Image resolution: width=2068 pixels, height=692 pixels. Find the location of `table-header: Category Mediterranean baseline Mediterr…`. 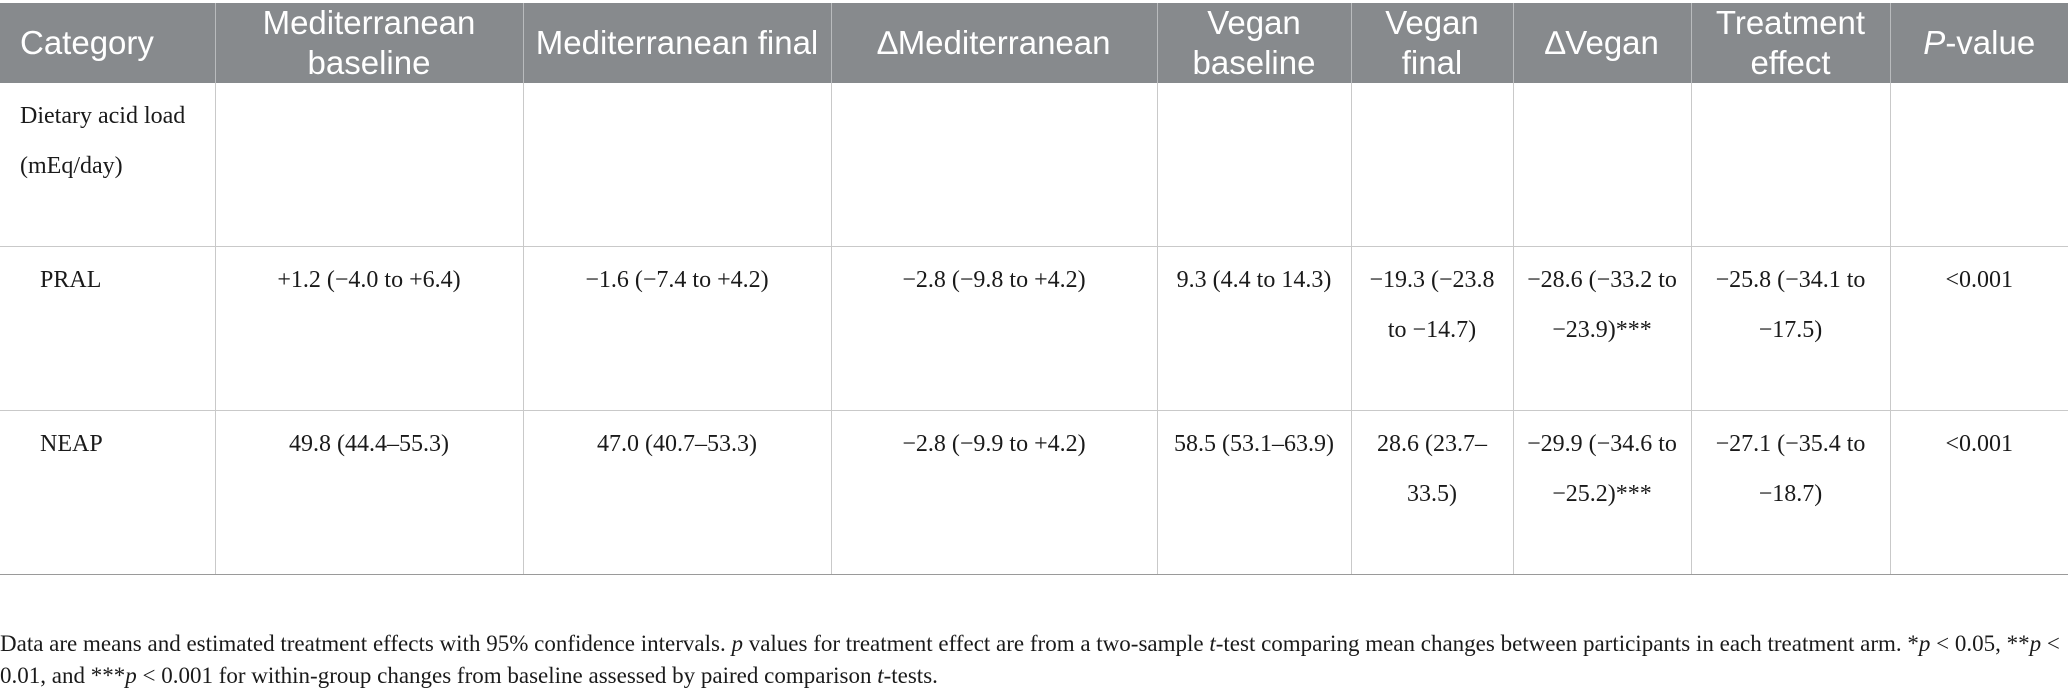

table-header: Category Mediterranean baseline Mediterr… is located at coordinates (1034, 43).